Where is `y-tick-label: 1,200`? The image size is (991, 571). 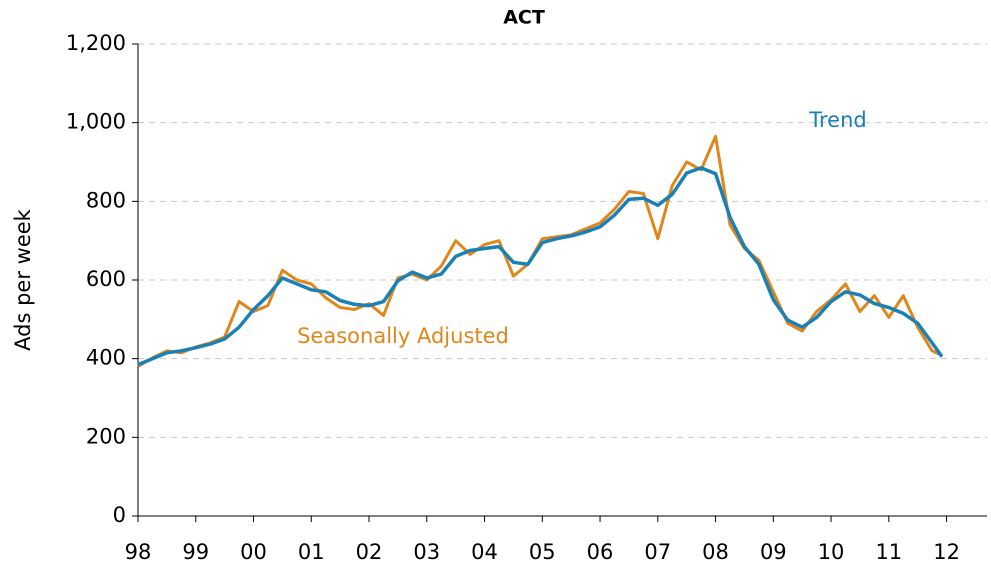
y-tick-label: 1,200 is located at coordinates (96, 43).